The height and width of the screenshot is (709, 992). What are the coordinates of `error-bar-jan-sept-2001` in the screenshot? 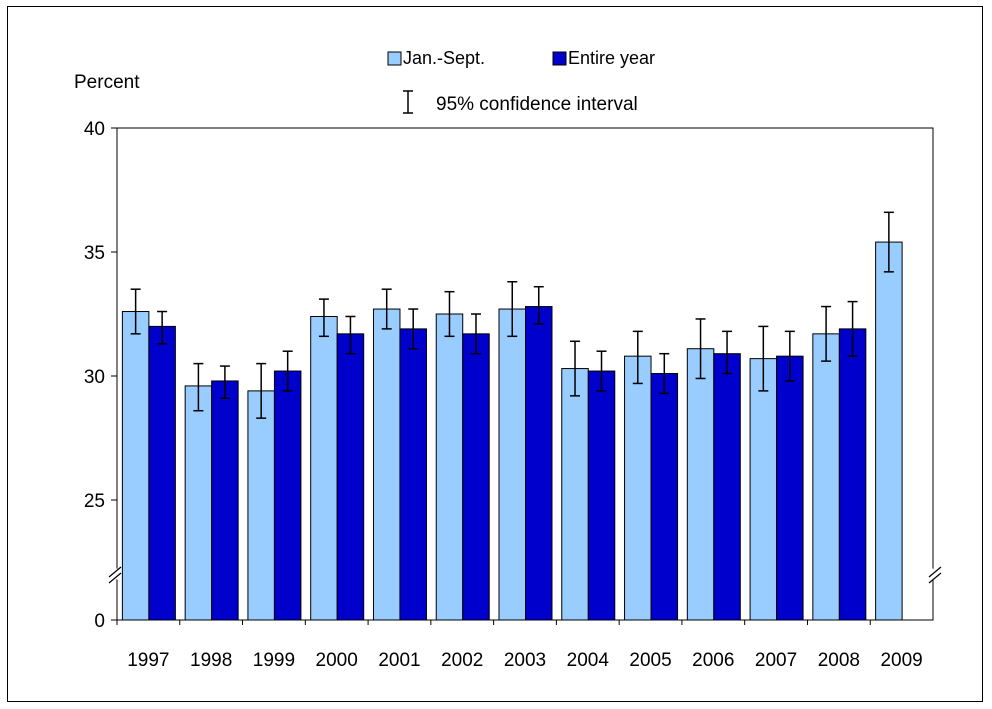 It's located at (386, 309).